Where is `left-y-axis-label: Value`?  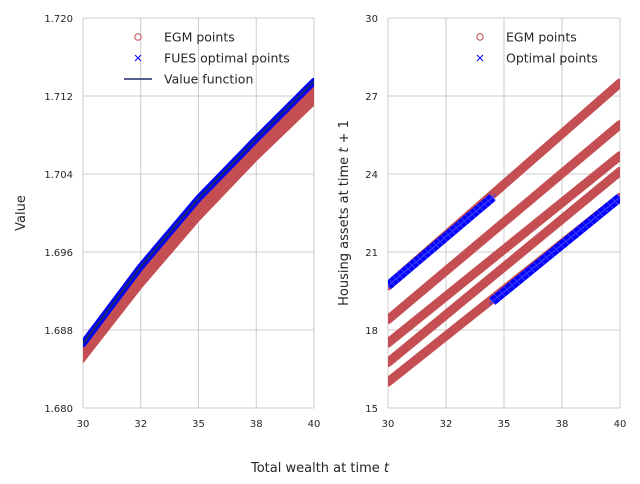 left-y-axis-label: Value is located at coordinates (21, 213).